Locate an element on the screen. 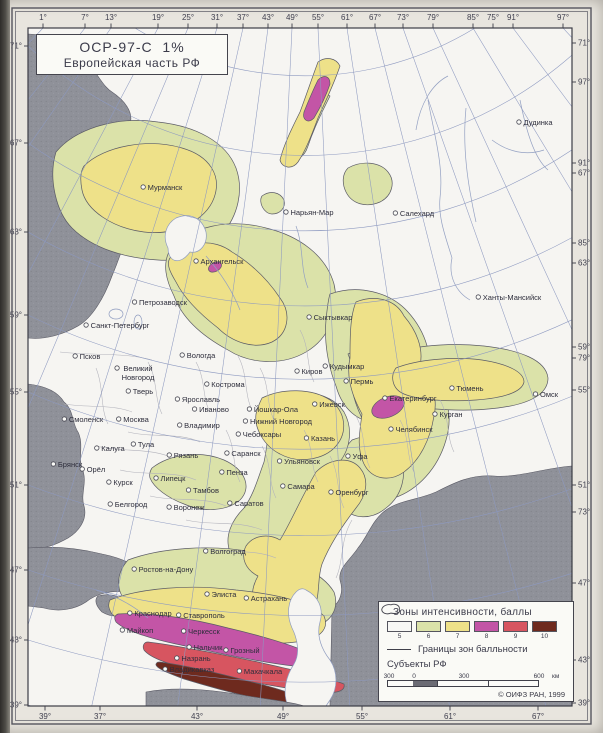 This screenshot has height=733, width=603. legend-swatch: 8 is located at coordinates (486, 630).